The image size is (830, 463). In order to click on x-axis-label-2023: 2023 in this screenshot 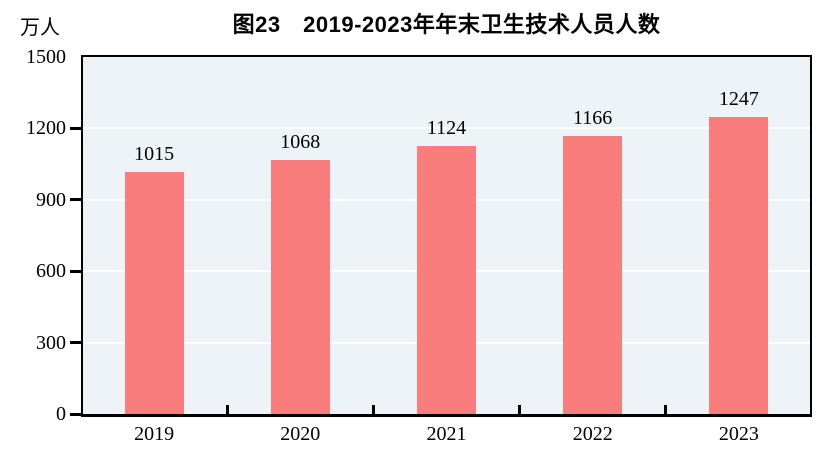, I will do `click(738, 434)`.